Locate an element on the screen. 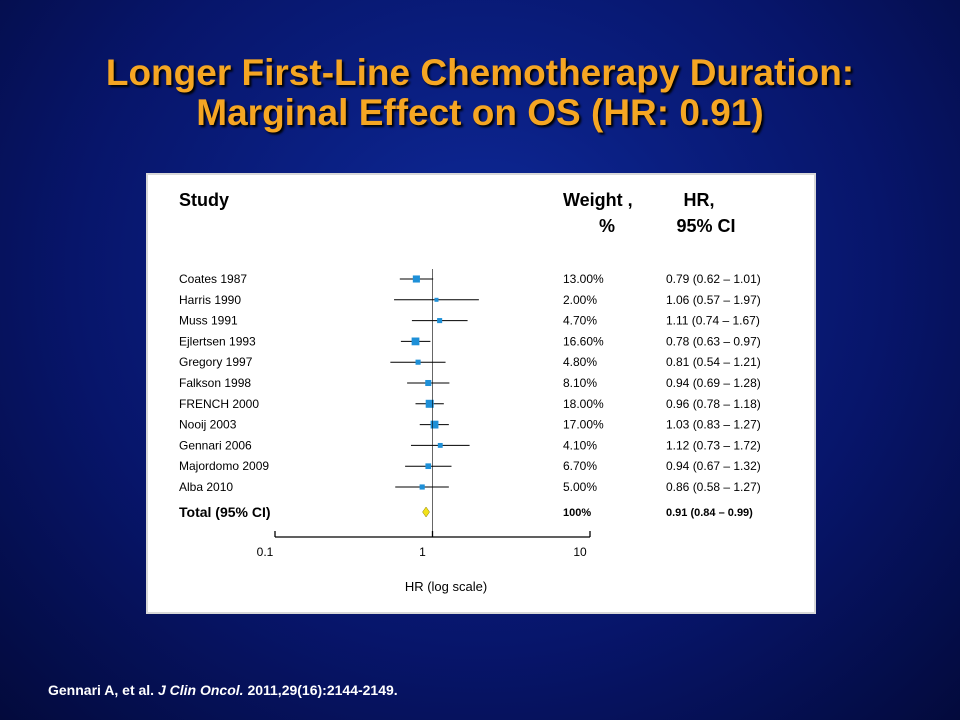 The width and height of the screenshot is (960, 720). x-tick-label: 0.1 is located at coordinates (265, 552).